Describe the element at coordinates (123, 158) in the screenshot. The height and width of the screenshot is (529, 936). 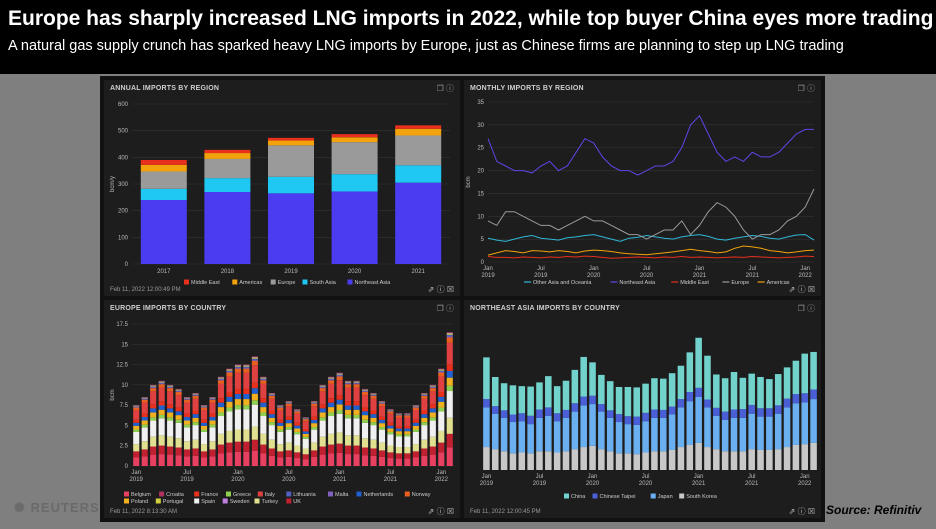
I see `y-tick-label: 400` at that location.